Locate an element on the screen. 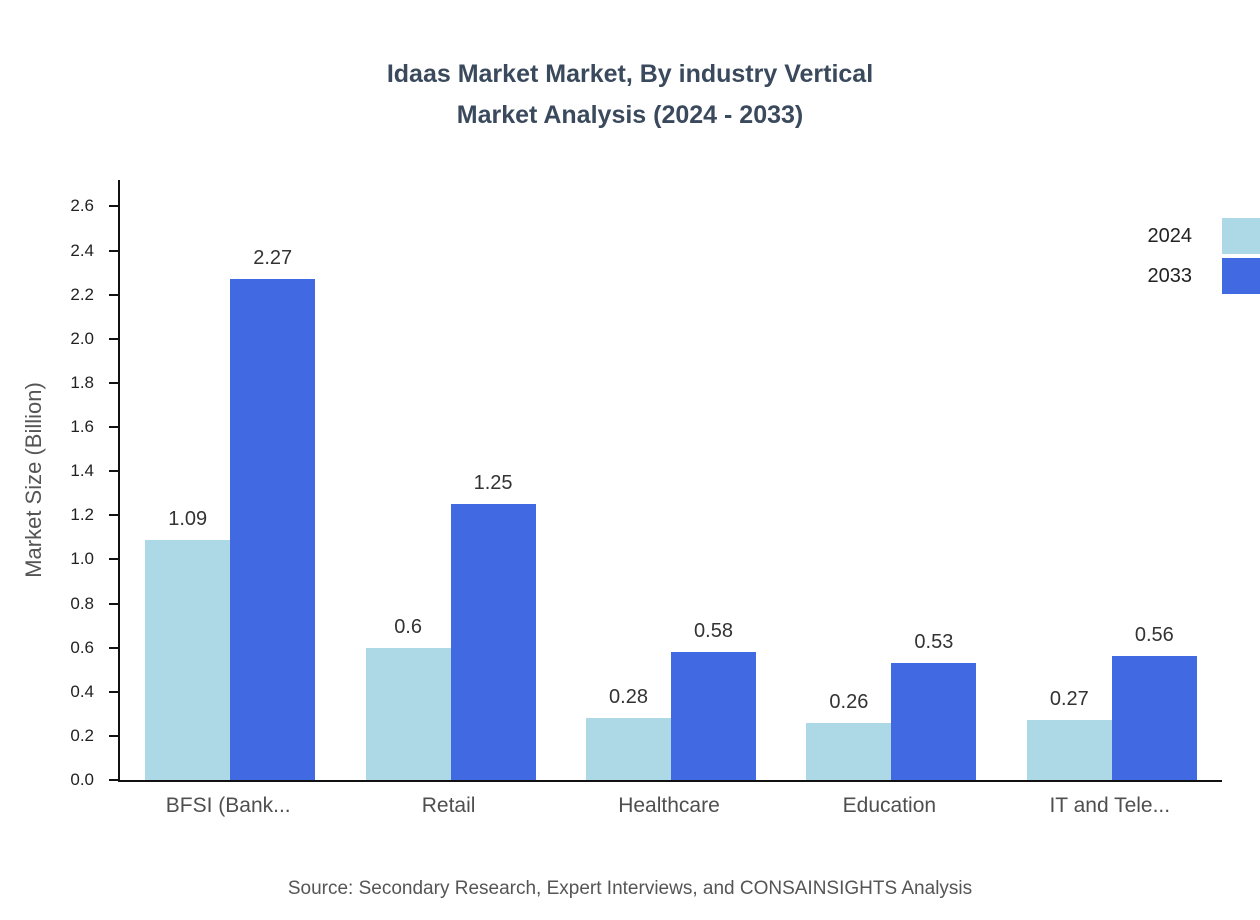  x-category-label: Healthcare is located at coordinates (669, 805).